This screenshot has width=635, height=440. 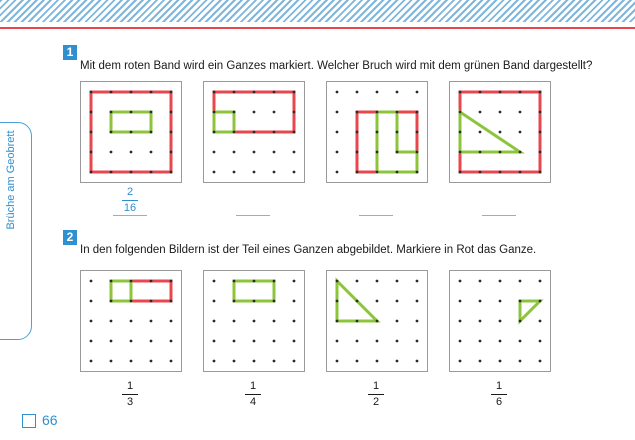 I want to click on fraction-4: 1 6, so click(x=499, y=394).